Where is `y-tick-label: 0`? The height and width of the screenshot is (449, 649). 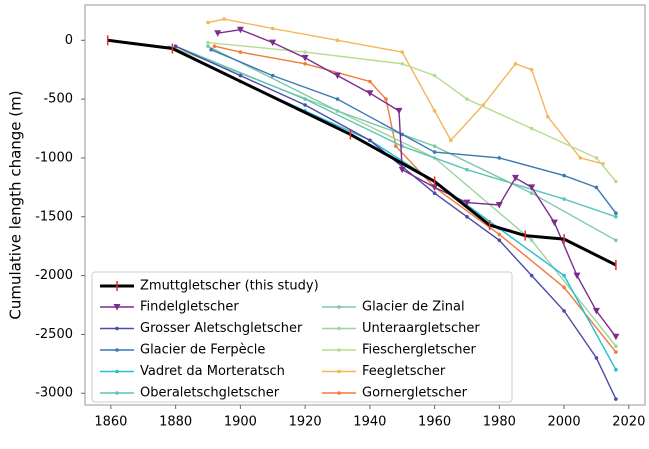 y-tick-label: 0 is located at coordinates (69, 40).